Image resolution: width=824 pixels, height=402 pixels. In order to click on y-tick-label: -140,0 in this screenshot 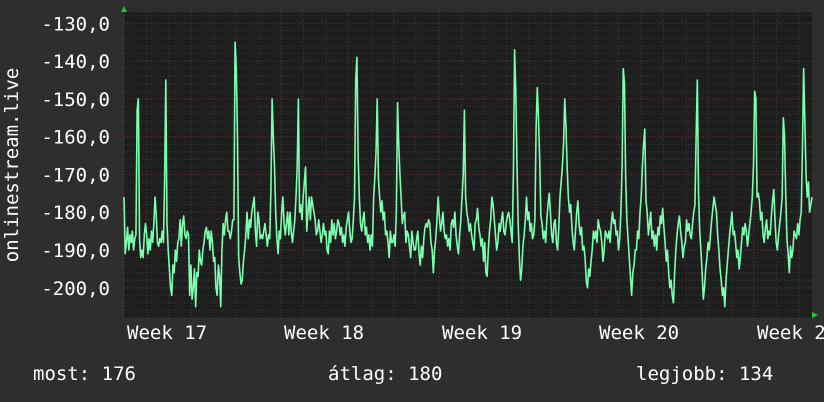, I will do `click(75, 62)`.